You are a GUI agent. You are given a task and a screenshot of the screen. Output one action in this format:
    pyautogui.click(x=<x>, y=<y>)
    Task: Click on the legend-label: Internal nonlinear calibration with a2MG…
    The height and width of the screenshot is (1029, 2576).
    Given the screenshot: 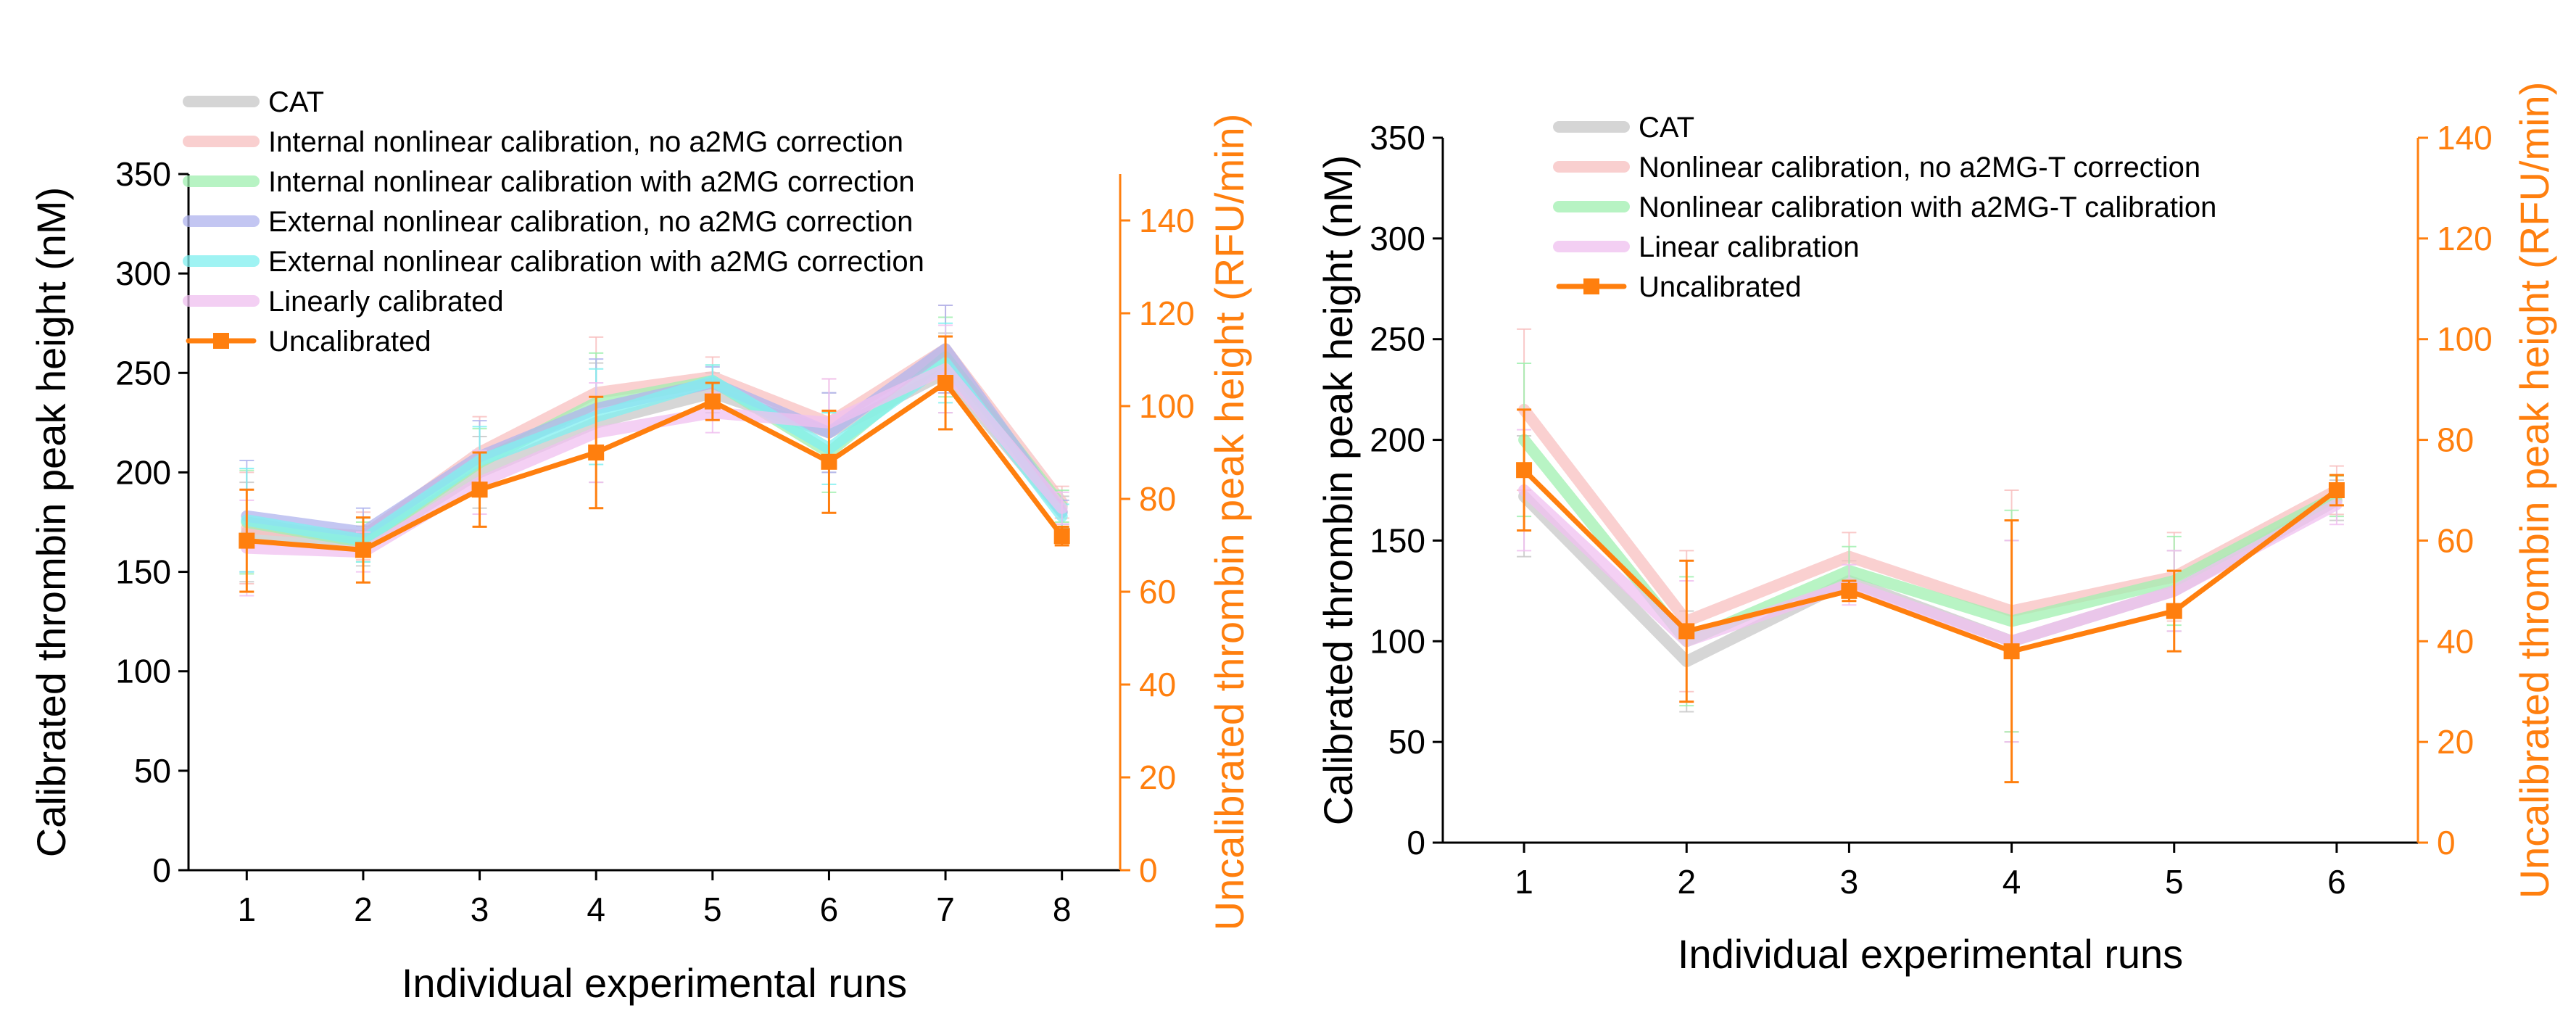 What is the action you would take?
    pyautogui.click(x=592, y=182)
    